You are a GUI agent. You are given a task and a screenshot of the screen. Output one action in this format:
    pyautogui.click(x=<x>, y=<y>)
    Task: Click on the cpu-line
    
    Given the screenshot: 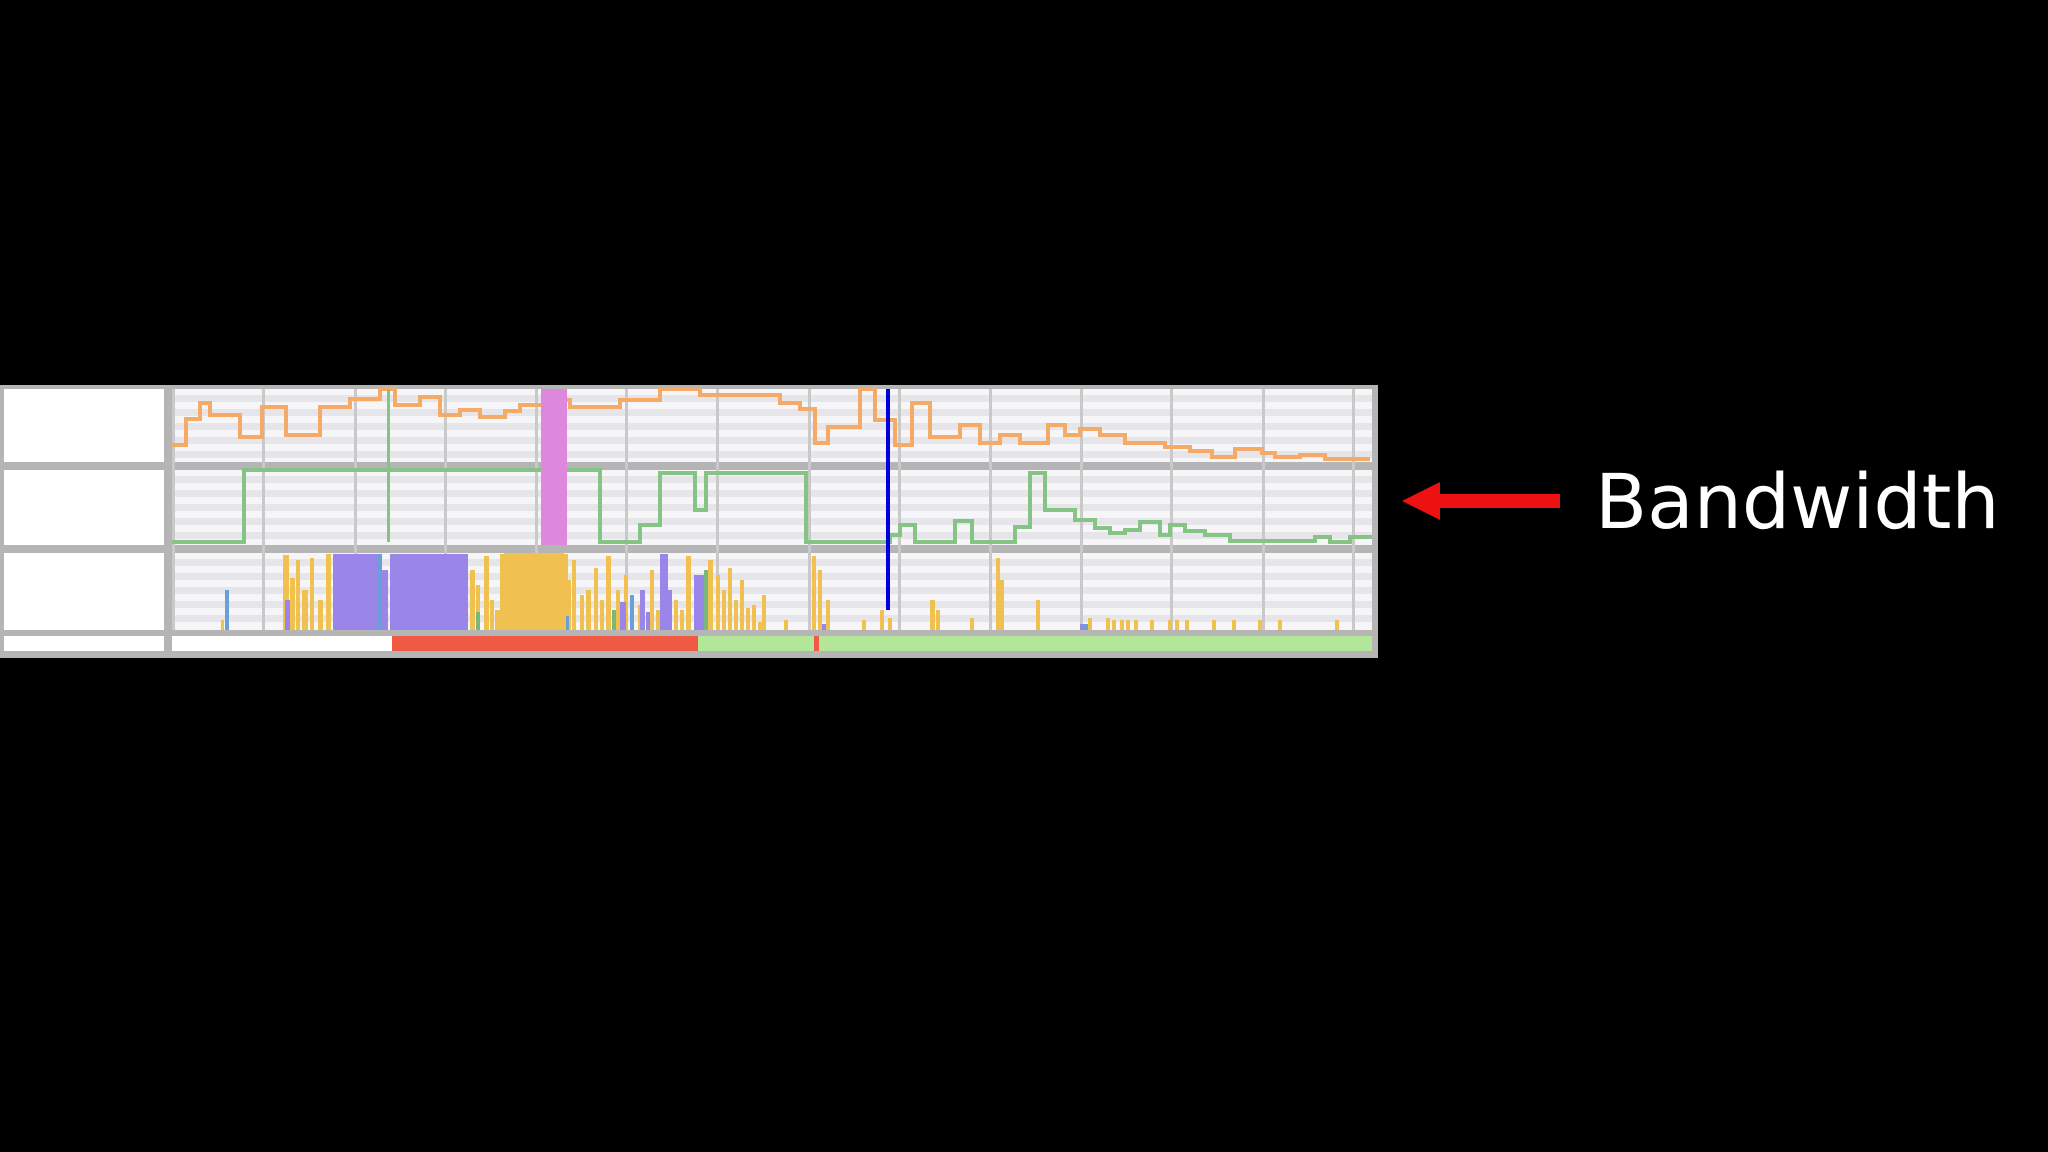 What is the action you would take?
    pyautogui.click(x=771, y=424)
    